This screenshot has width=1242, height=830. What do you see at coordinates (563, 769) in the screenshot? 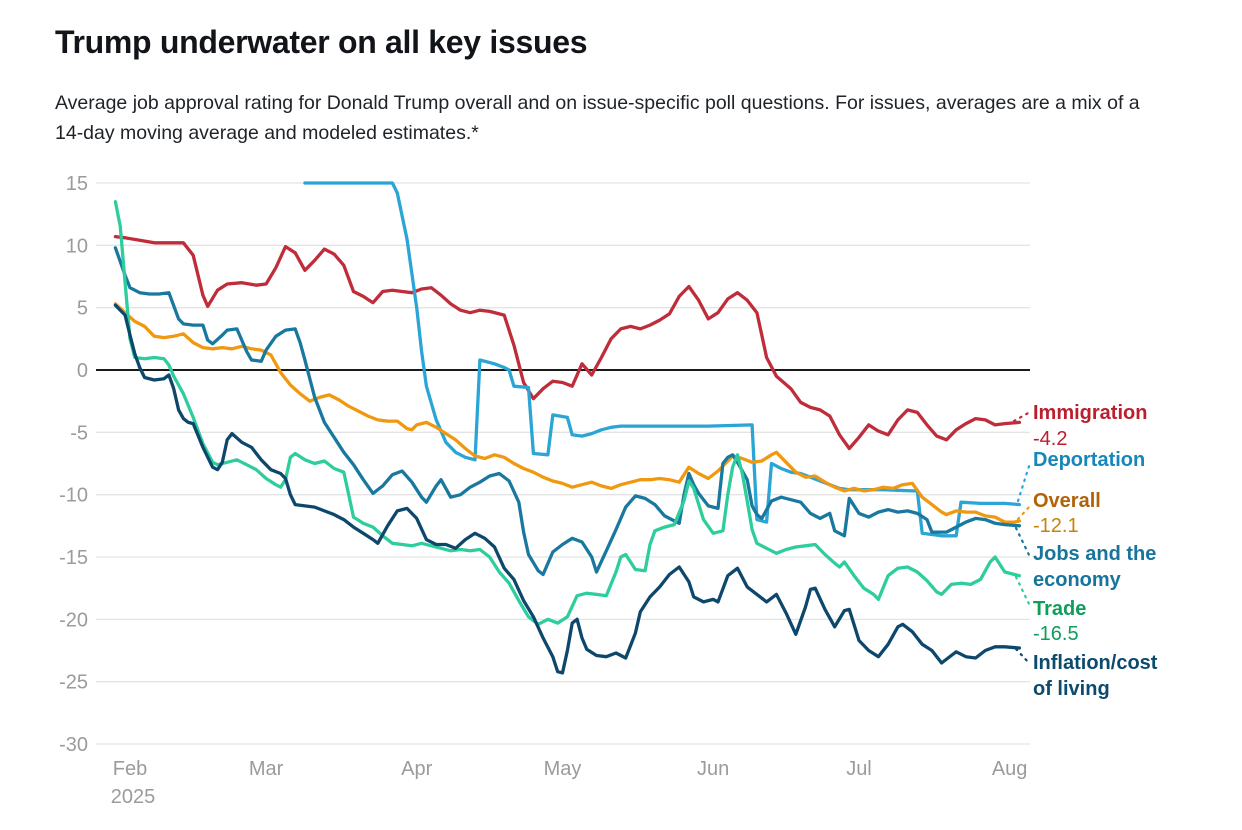
I see `x-tick-label-may: May` at bounding box center [563, 769].